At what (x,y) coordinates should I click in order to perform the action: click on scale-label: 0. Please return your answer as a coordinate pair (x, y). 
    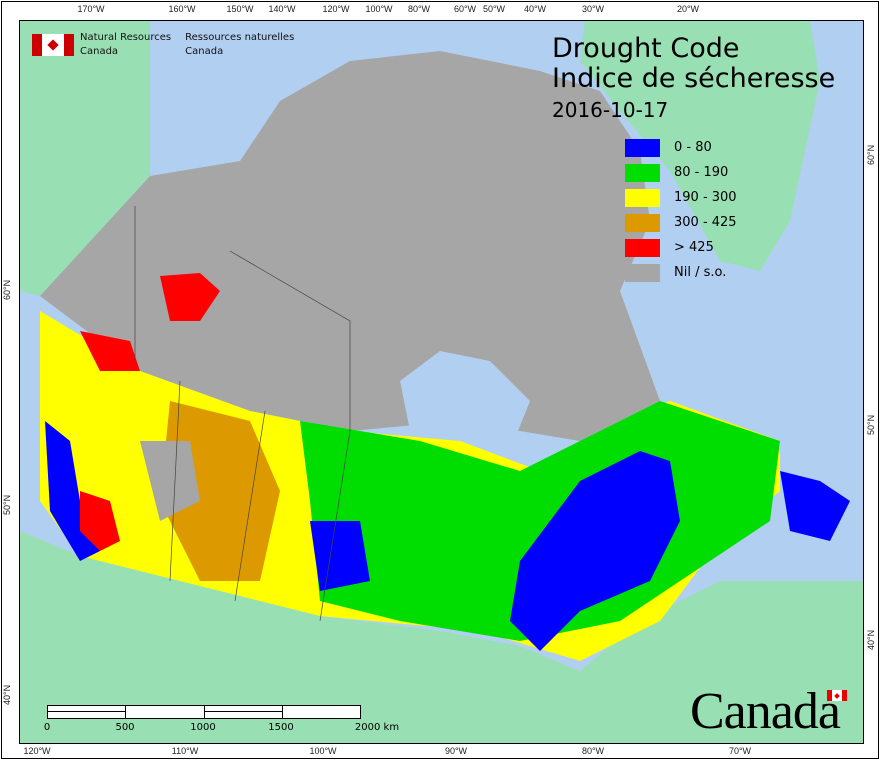
    Looking at the image, I should click on (47, 727).